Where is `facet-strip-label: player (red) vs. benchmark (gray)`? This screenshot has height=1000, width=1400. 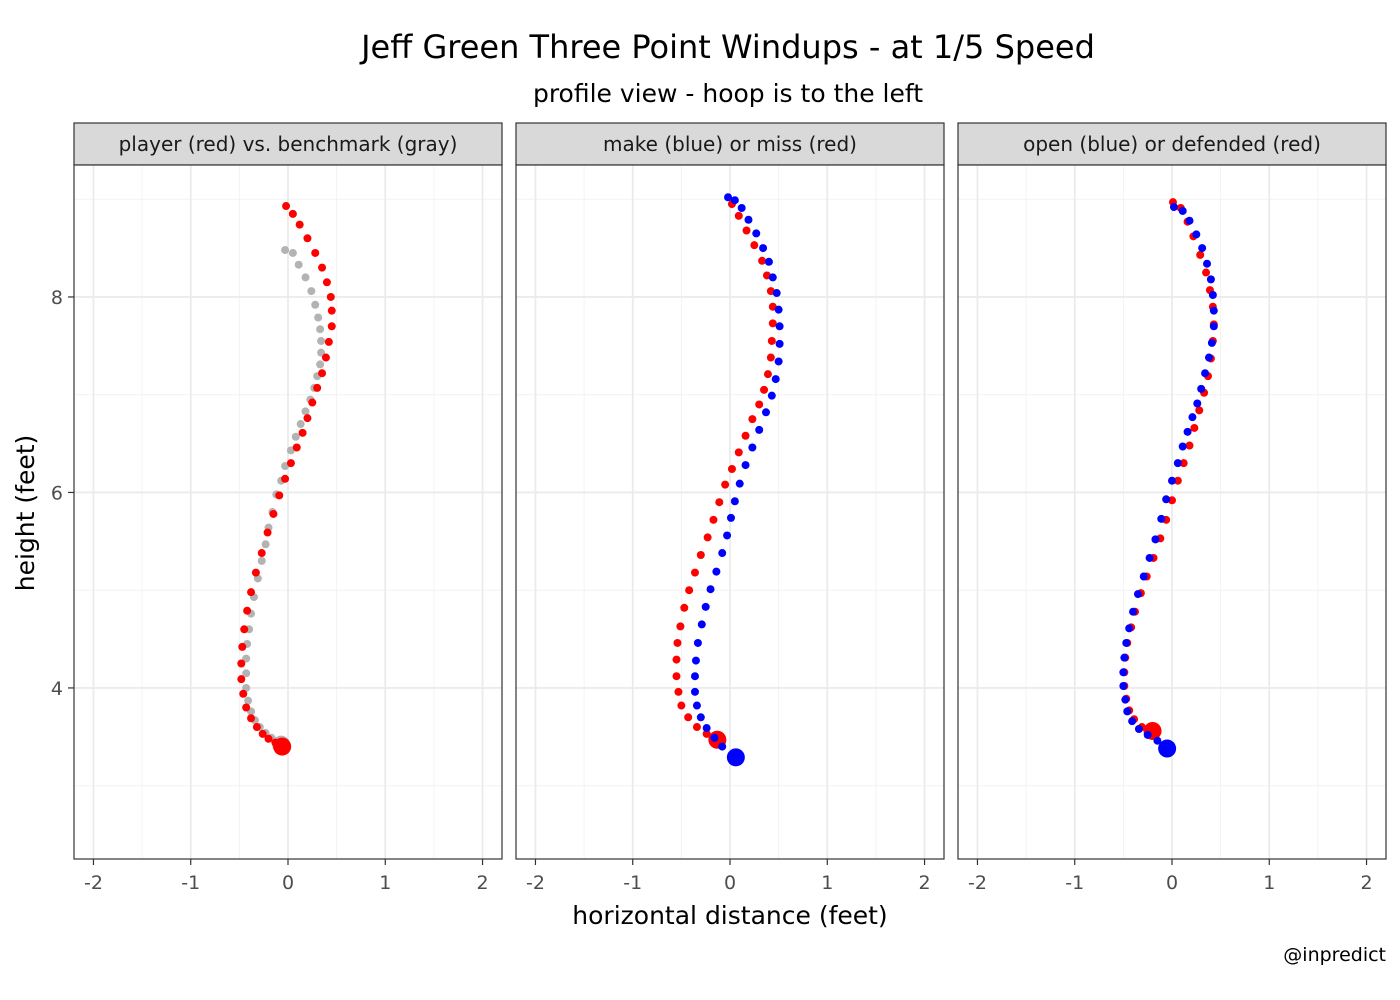
facet-strip-label: player (red) vs. benchmark (gray) is located at coordinates (288, 144).